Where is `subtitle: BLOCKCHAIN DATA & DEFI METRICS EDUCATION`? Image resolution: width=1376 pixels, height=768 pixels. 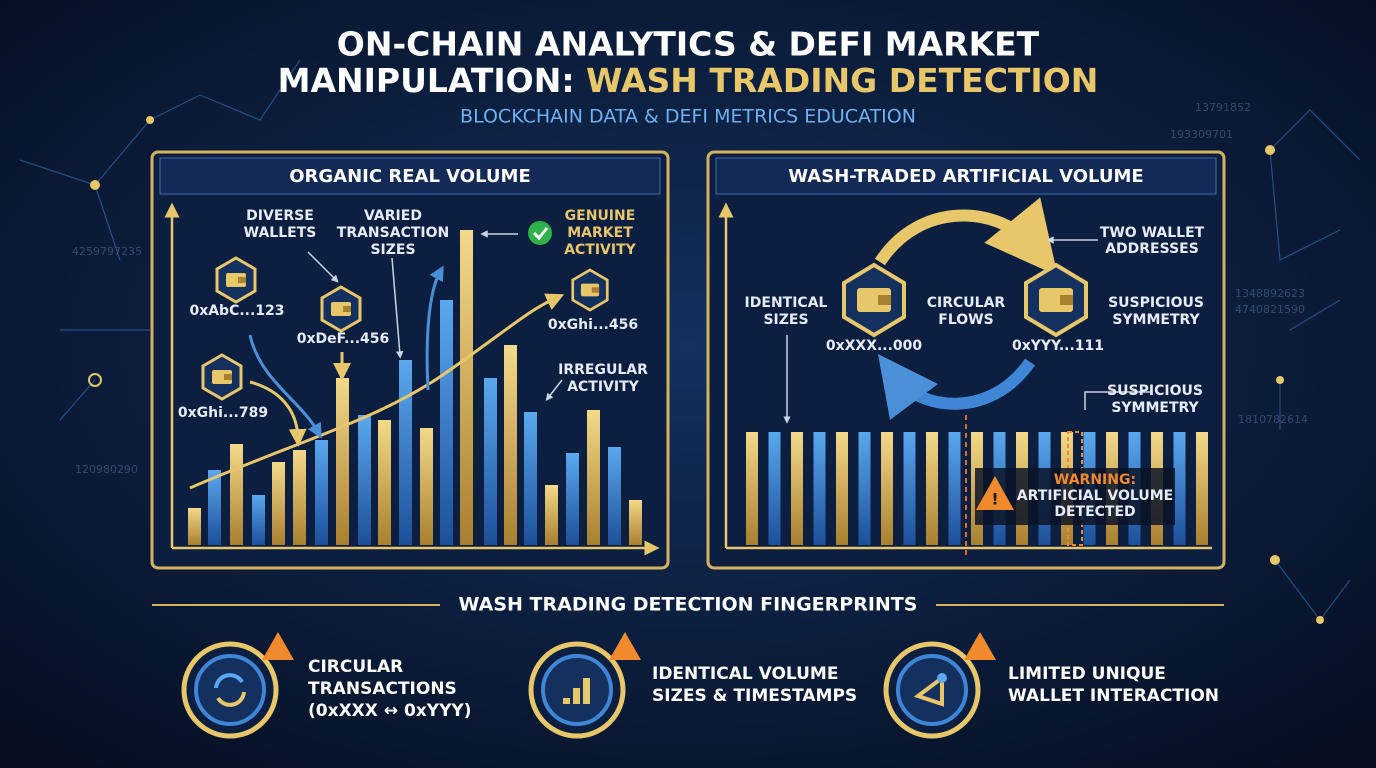
subtitle: BLOCKCHAIN DATA & DEFI METRICS EDUCATION is located at coordinates (688, 117).